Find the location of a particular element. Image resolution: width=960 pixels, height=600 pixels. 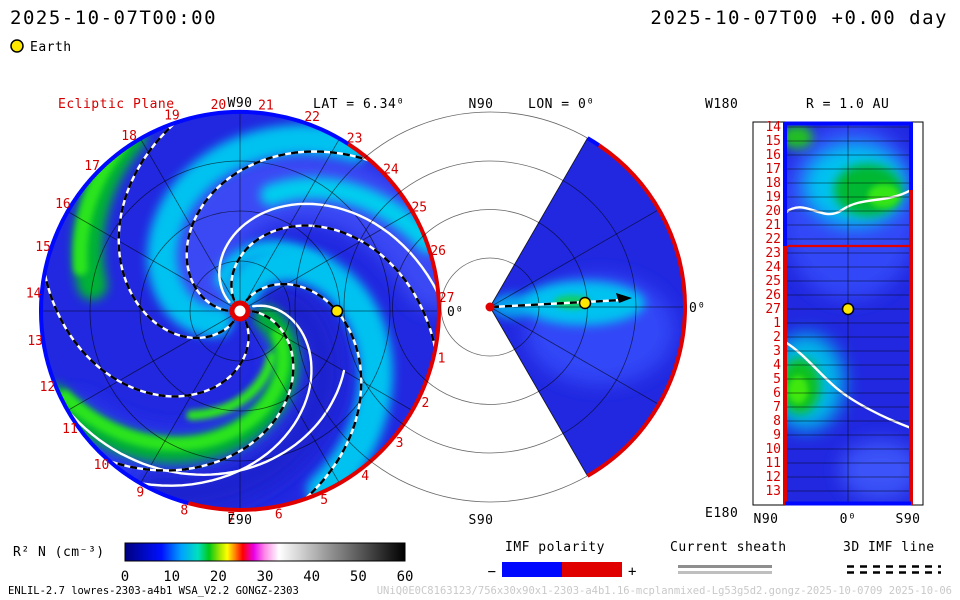

colorbar-label: R² N (cm⁻³) is located at coordinates (59, 552).